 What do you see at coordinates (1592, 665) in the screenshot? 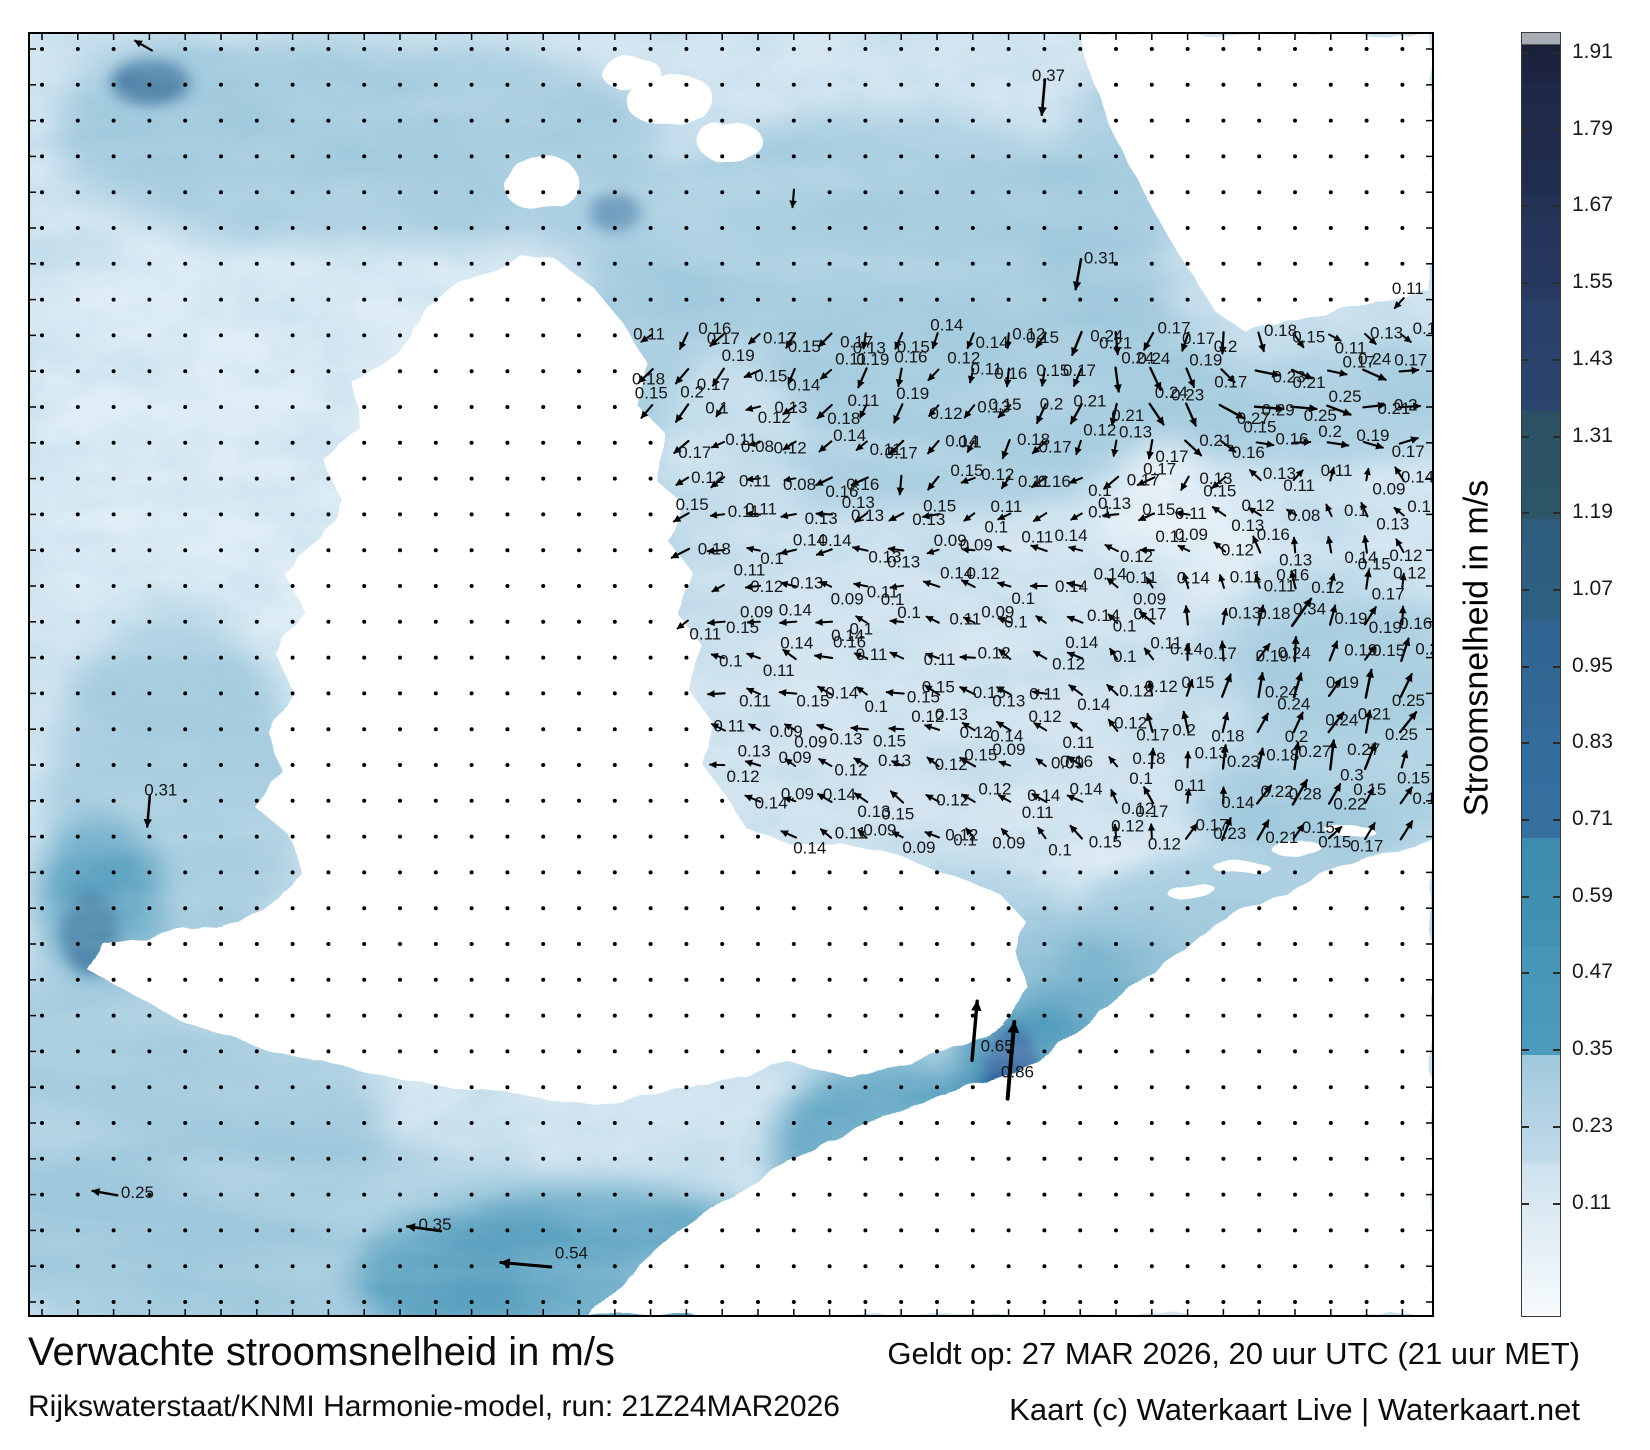
I see `colorbar-tick-label: 0.95` at bounding box center [1592, 665].